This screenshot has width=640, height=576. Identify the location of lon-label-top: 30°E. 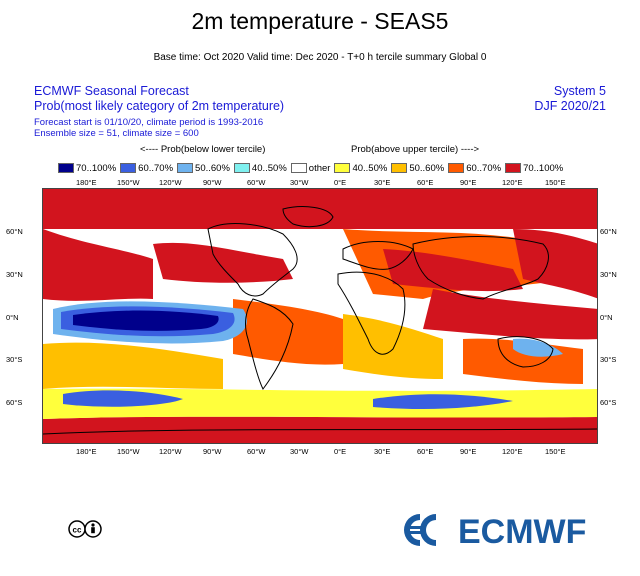
(382, 182).